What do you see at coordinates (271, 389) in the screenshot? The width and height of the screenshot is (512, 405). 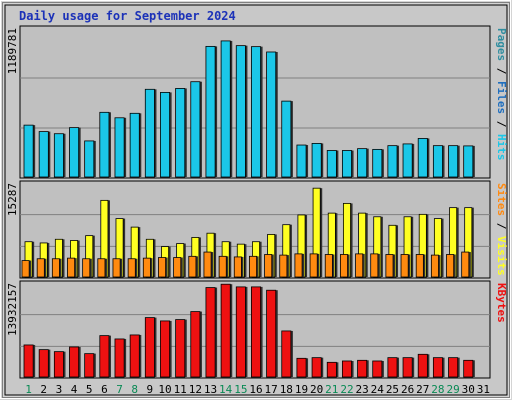 I see `x-tick-label-17: 17` at bounding box center [271, 389].